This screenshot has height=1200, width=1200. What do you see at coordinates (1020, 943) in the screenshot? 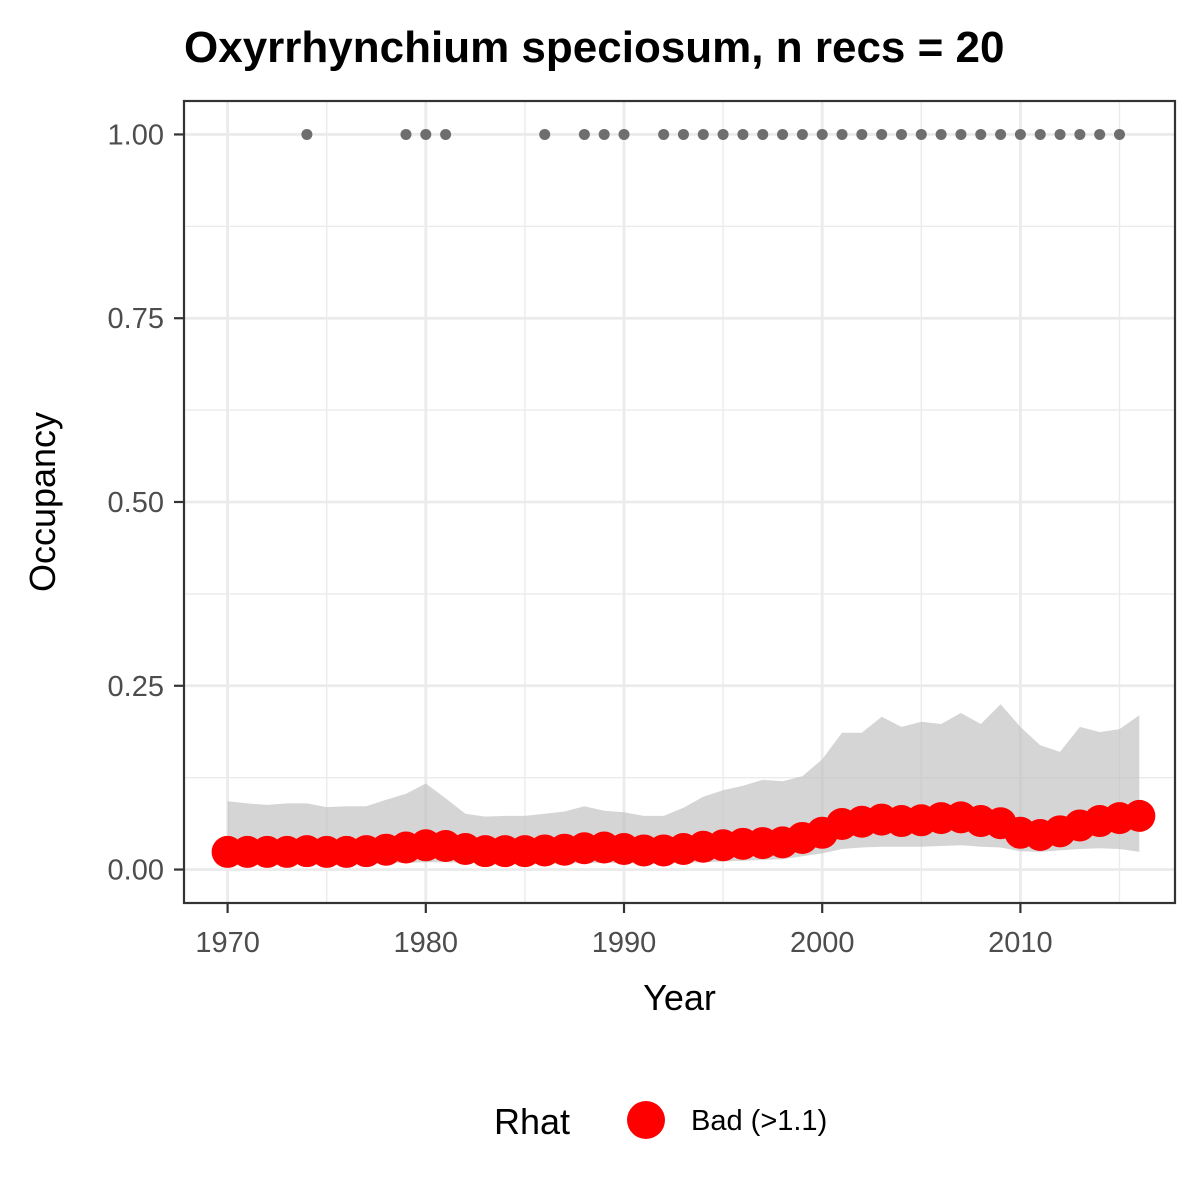
I see `x-tick-label: 2010` at bounding box center [1020, 943].